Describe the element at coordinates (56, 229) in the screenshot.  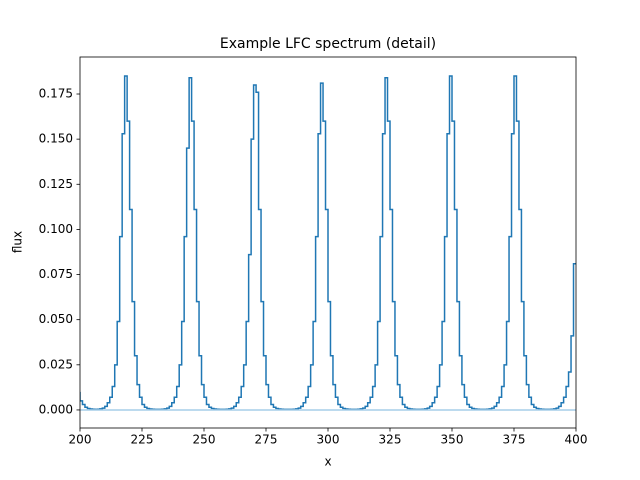
I see `y-tick-label: 0.100` at that location.